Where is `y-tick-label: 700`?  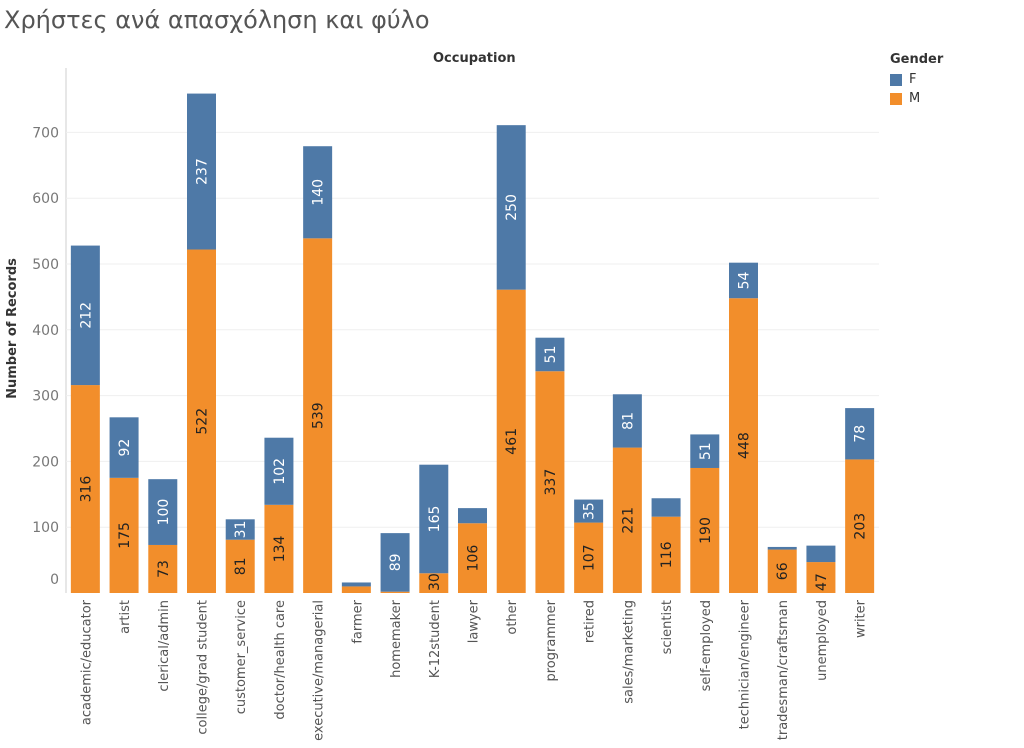
y-tick-label: 700 is located at coordinates (45, 133).